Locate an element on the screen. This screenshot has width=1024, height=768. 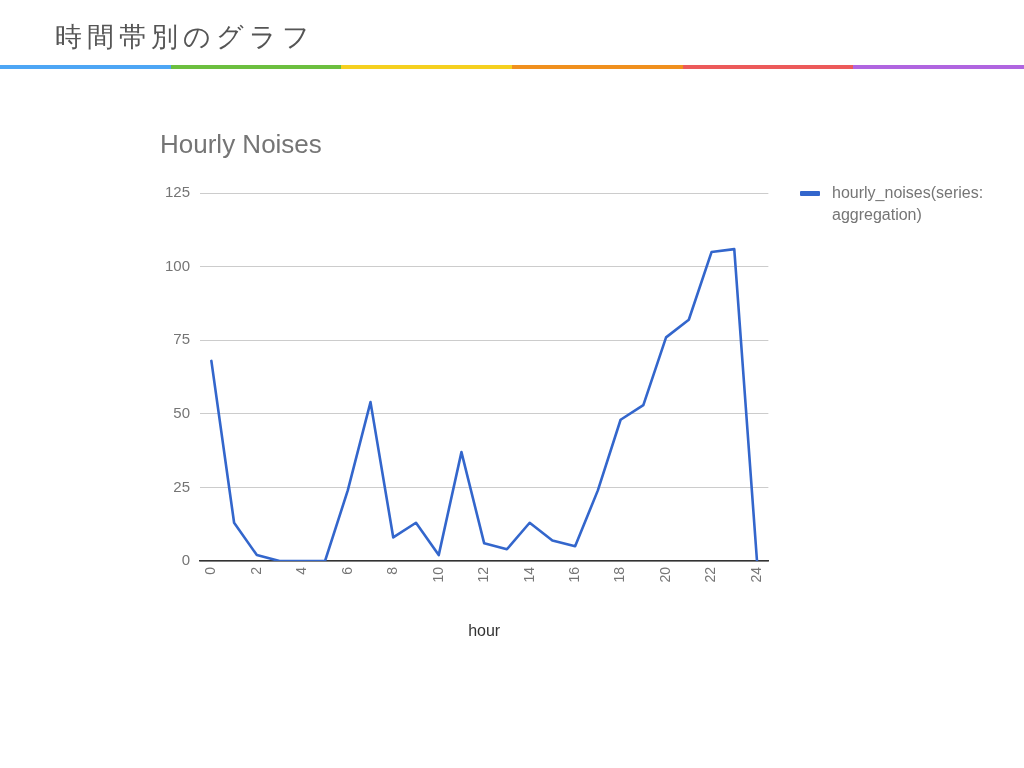
y-tick-label: 125 is located at coordinates (177, 192).